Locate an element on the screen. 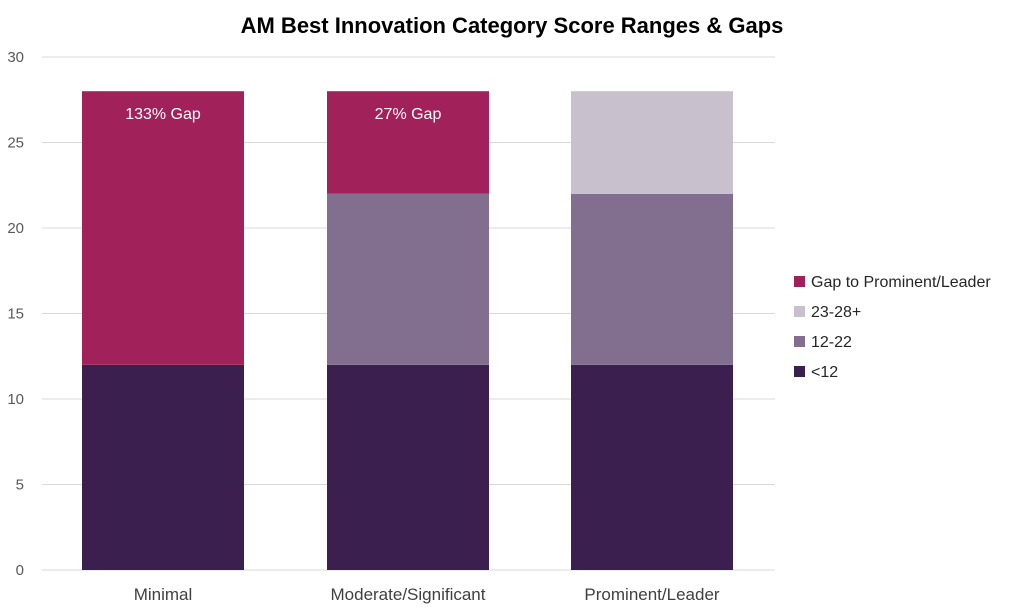 The width and height of the screenshot is (1024, 613). legend-label: 12-22 is located at coordinates (831, 342).